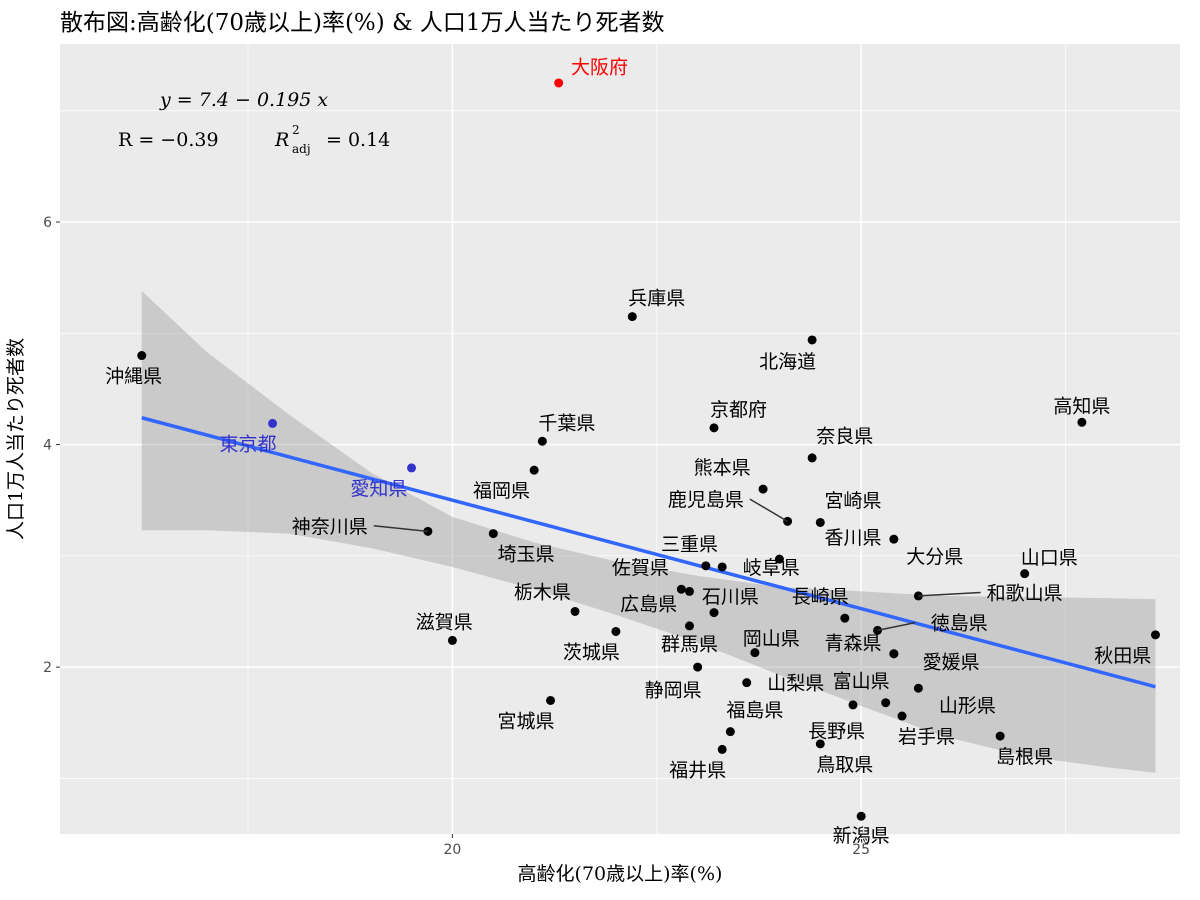 This screenshot has width=1200, height=900. What do you see at coordinates (771, 639) in the screenshot?
I see `point-label: 岡山県` at bounding box center [771, 639].